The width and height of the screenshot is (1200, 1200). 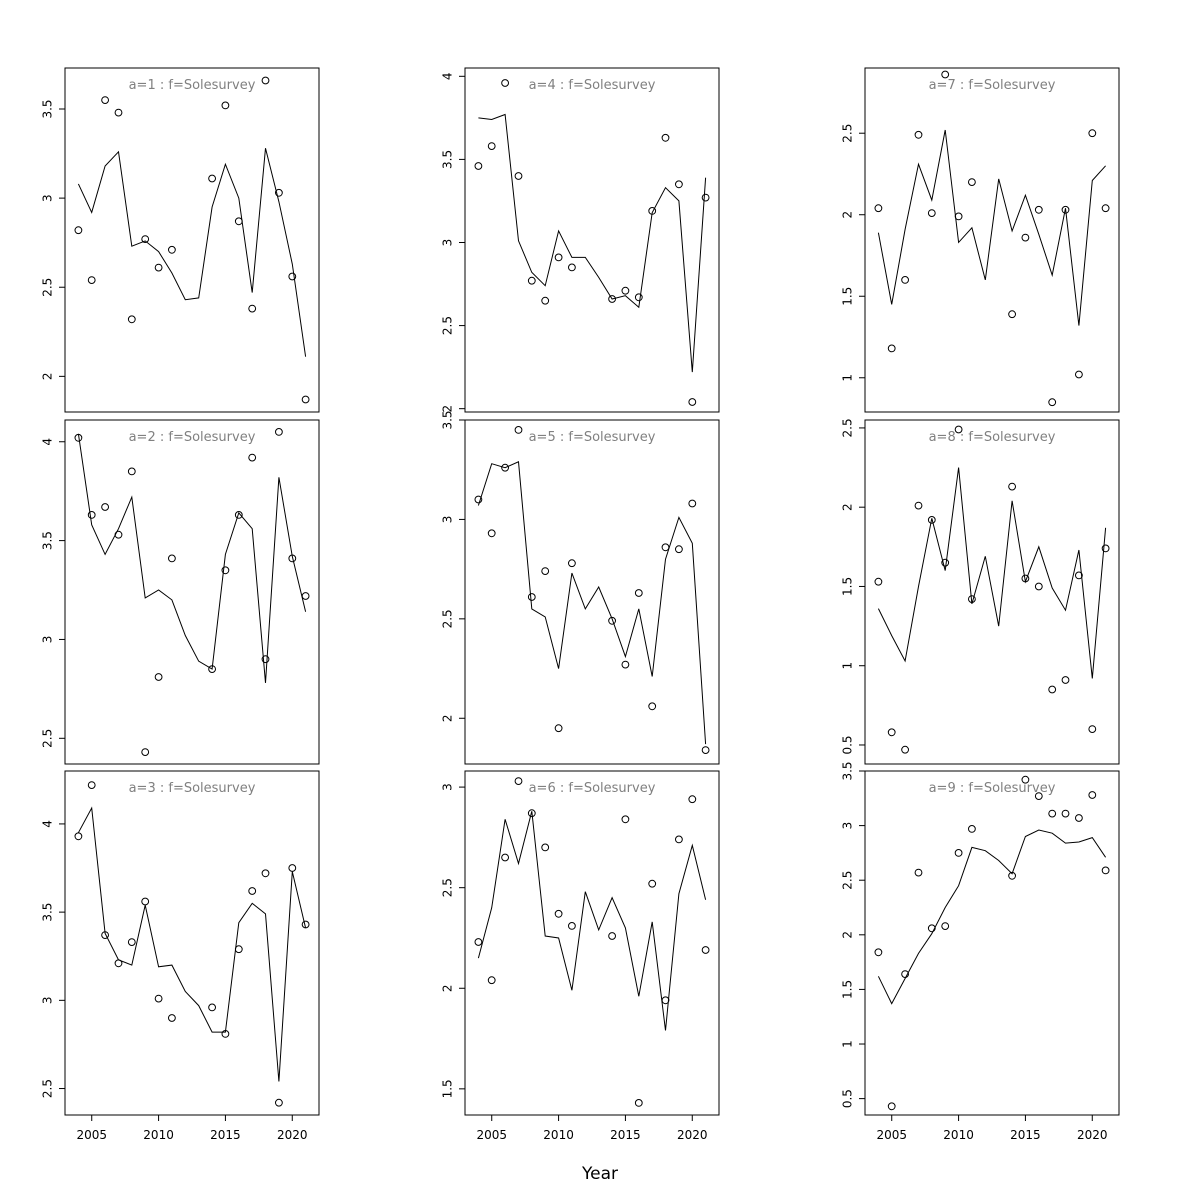 I want to click on panel-title: a=9 : f=Solesurvey, so click(x=992, y=788).